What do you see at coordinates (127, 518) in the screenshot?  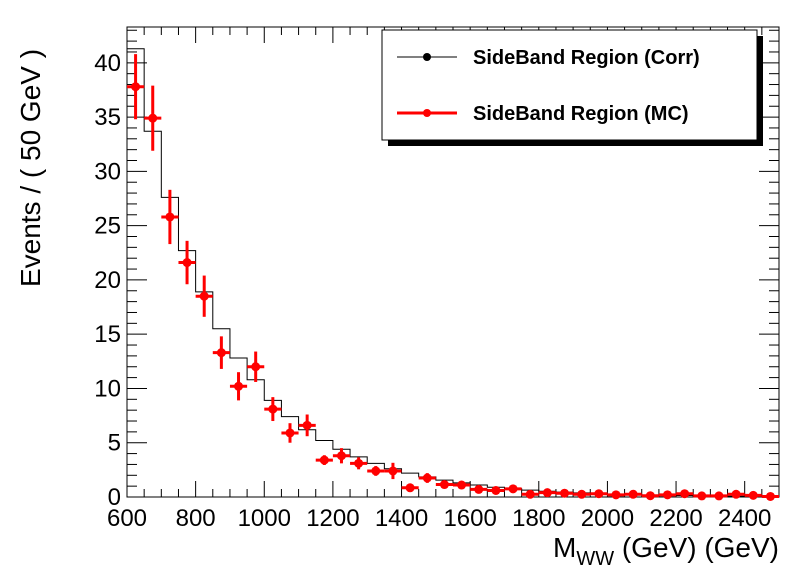 I see `x-tick-label: 600` at bounding box center [127, 518].